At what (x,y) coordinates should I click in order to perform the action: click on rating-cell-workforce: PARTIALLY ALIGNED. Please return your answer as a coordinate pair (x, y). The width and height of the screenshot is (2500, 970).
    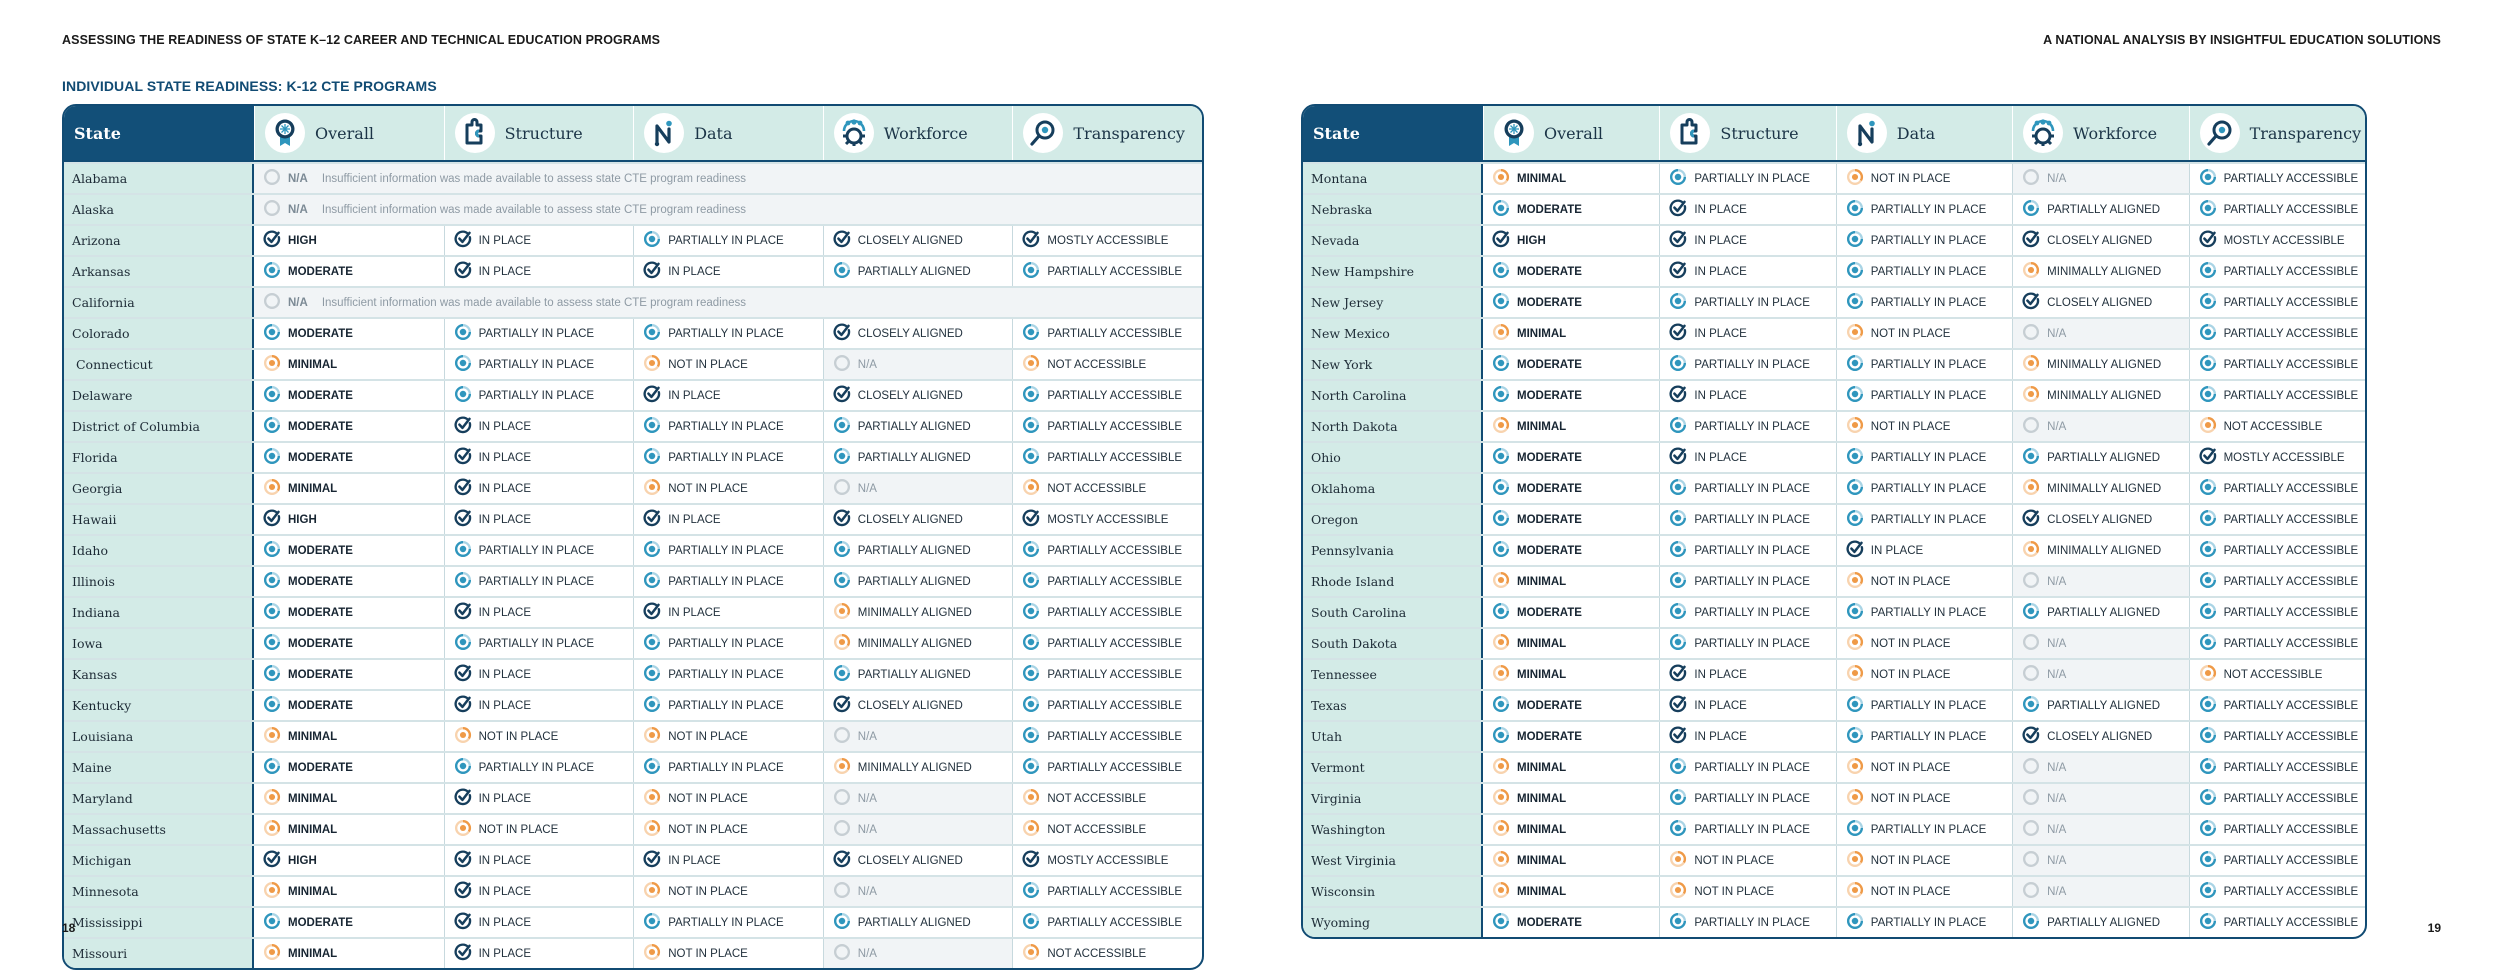
    Looking at the image, I should click on (917, 457).